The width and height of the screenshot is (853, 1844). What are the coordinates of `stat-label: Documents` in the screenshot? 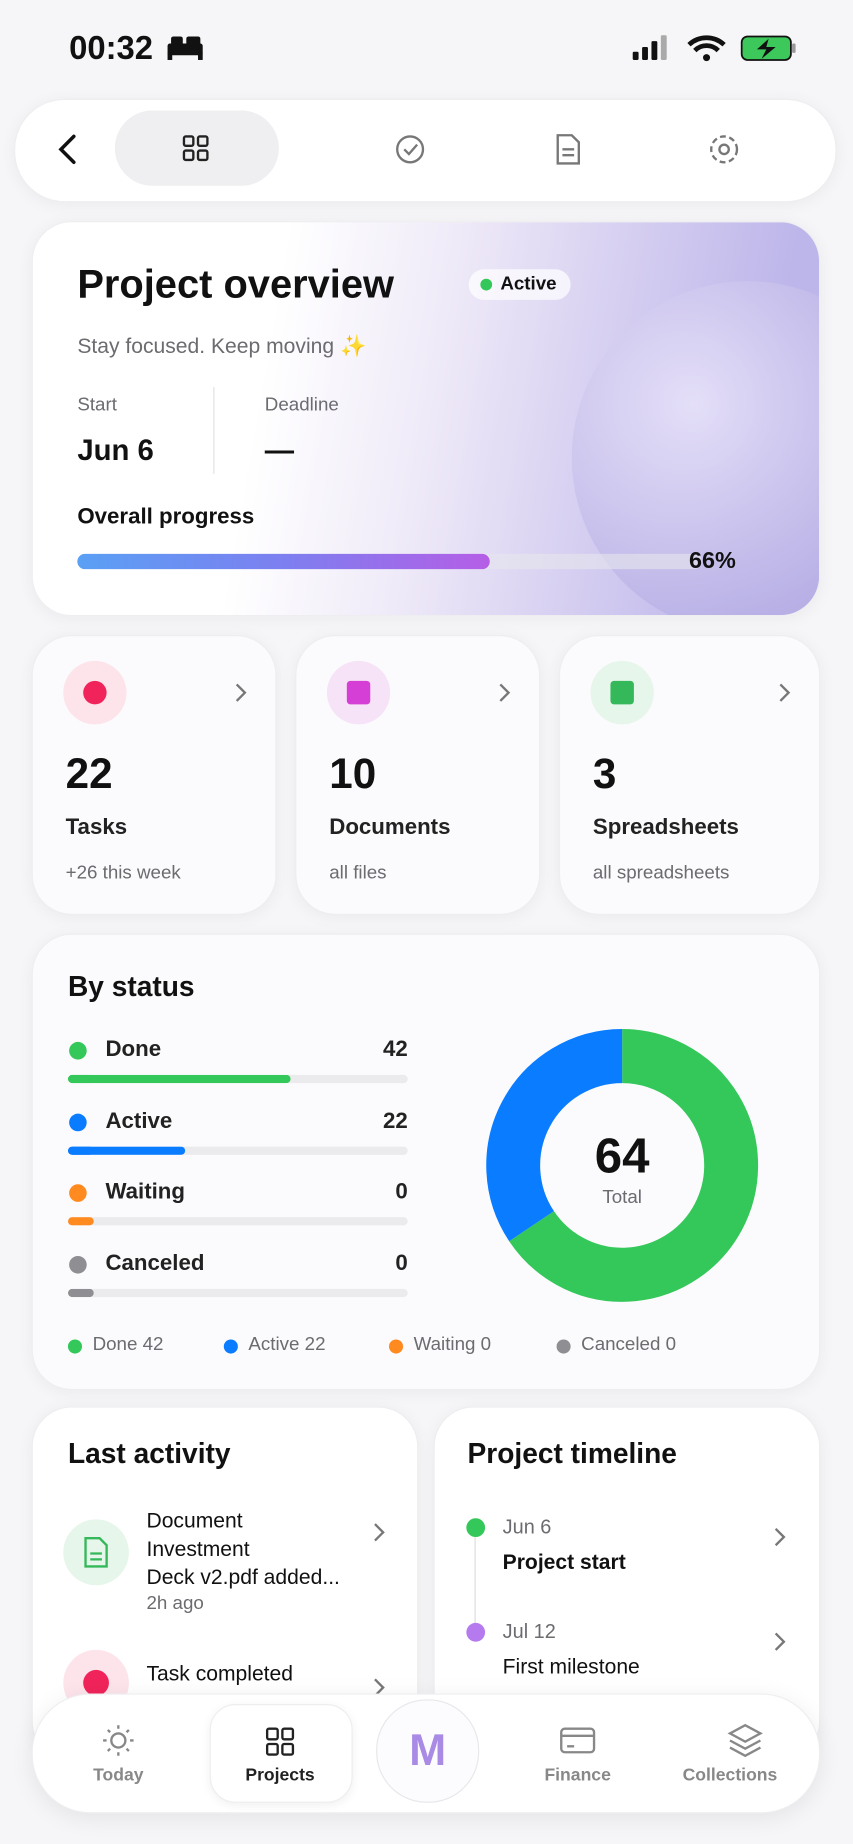 It's located at (390, 827).